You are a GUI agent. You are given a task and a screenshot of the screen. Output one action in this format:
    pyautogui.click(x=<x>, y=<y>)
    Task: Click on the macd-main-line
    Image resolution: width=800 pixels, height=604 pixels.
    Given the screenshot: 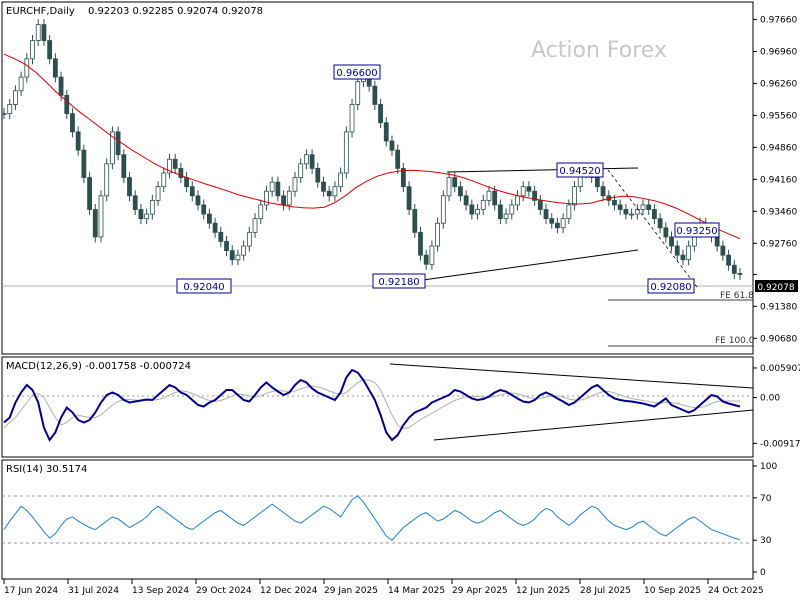 What is the action you would take?
    pyautogui.click(x=372, y=405)
    